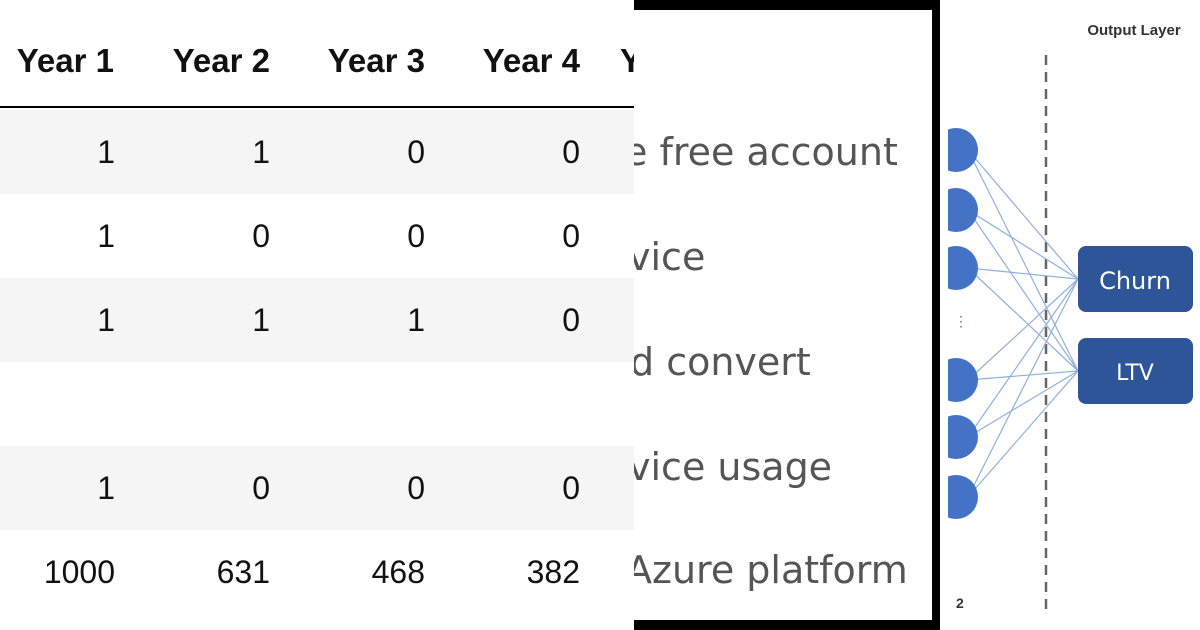 This screenshot has height=630, width=1200. What do you see at coordinates (317, 107) in the screenshot?
I see `header-rule` at bounding box center [317, 107].